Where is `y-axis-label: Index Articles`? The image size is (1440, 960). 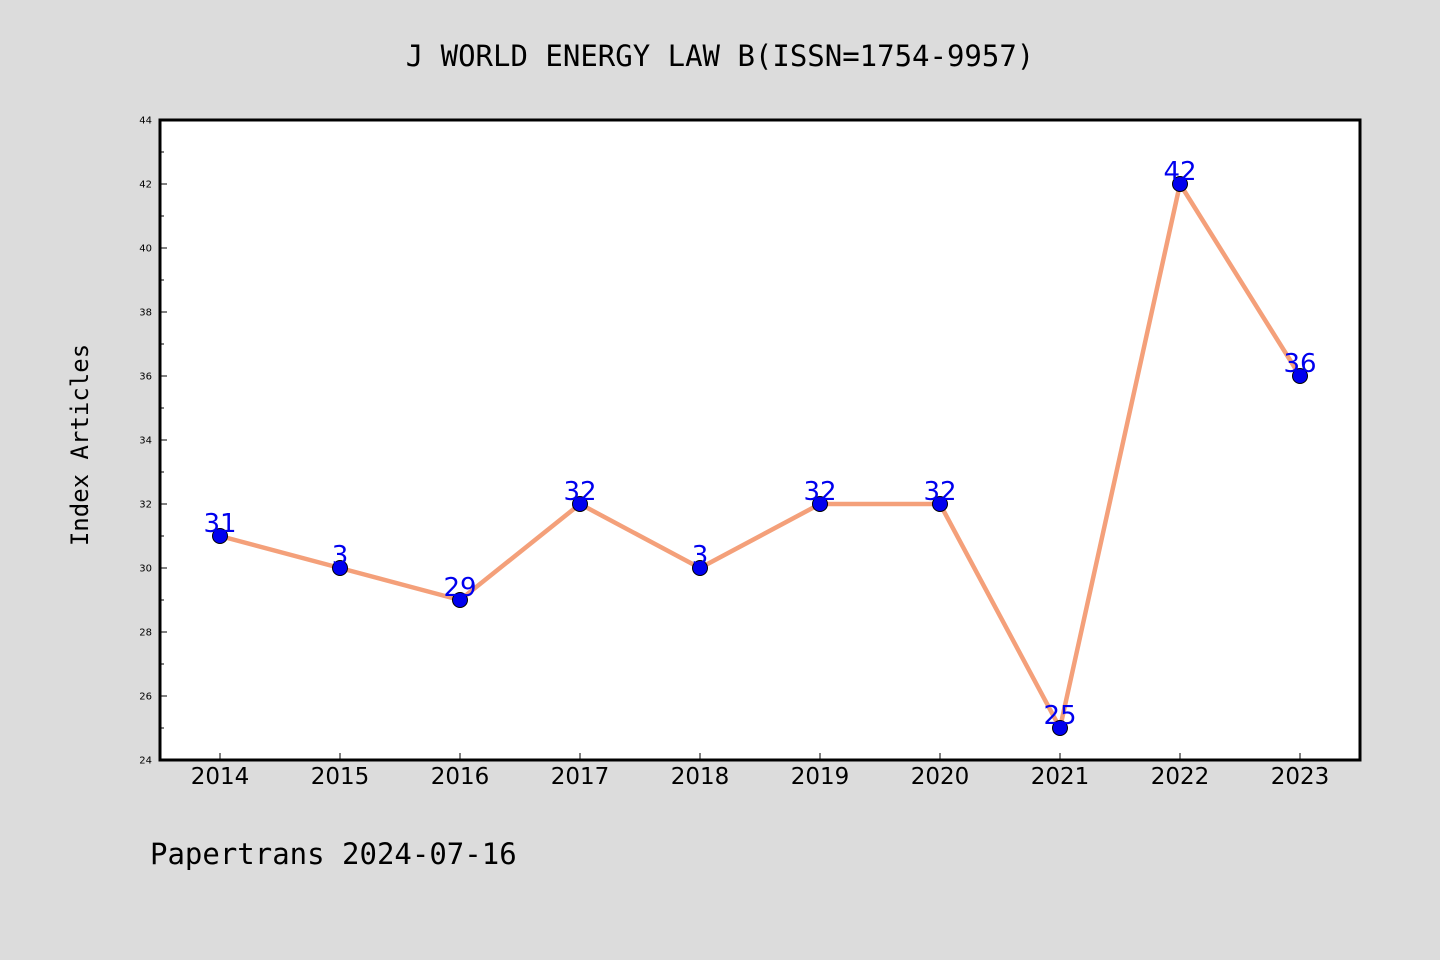
y-axis-label: Index Articles is located at coordinates (80, 445).